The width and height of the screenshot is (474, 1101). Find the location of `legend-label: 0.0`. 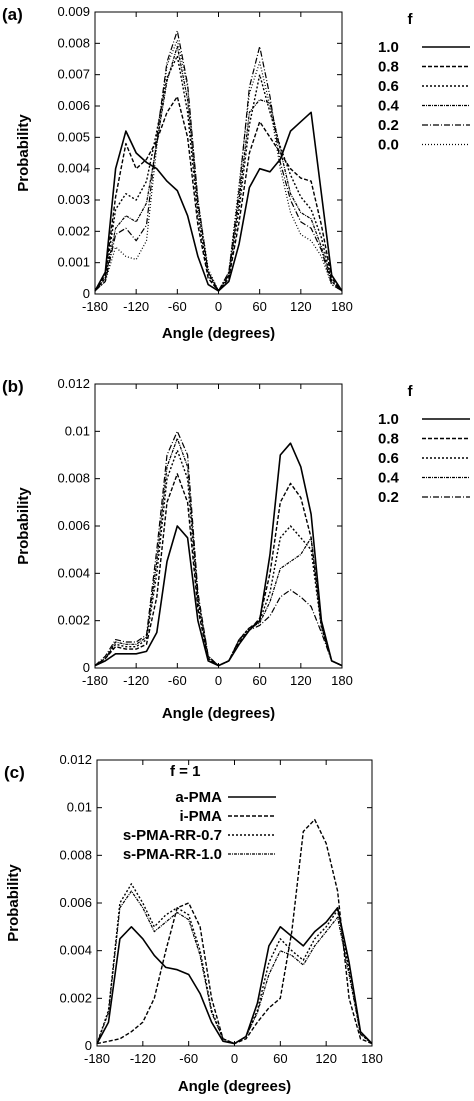

legend-label: 0.0 is located at coordinates (388, 145).